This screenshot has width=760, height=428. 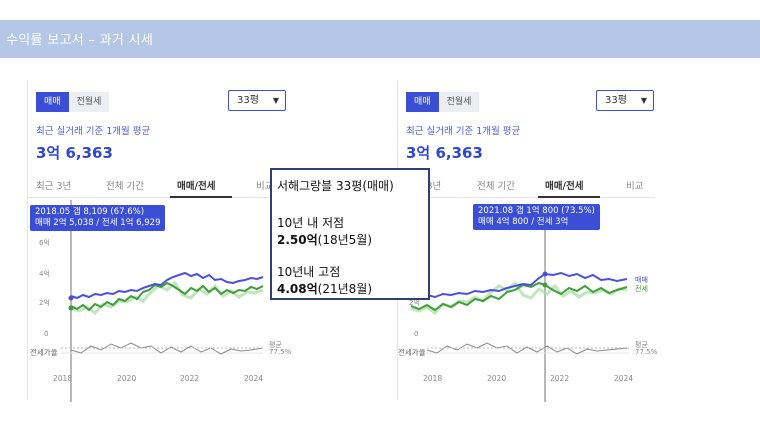 I want to click on rent-band, so click(x=167, y=298).